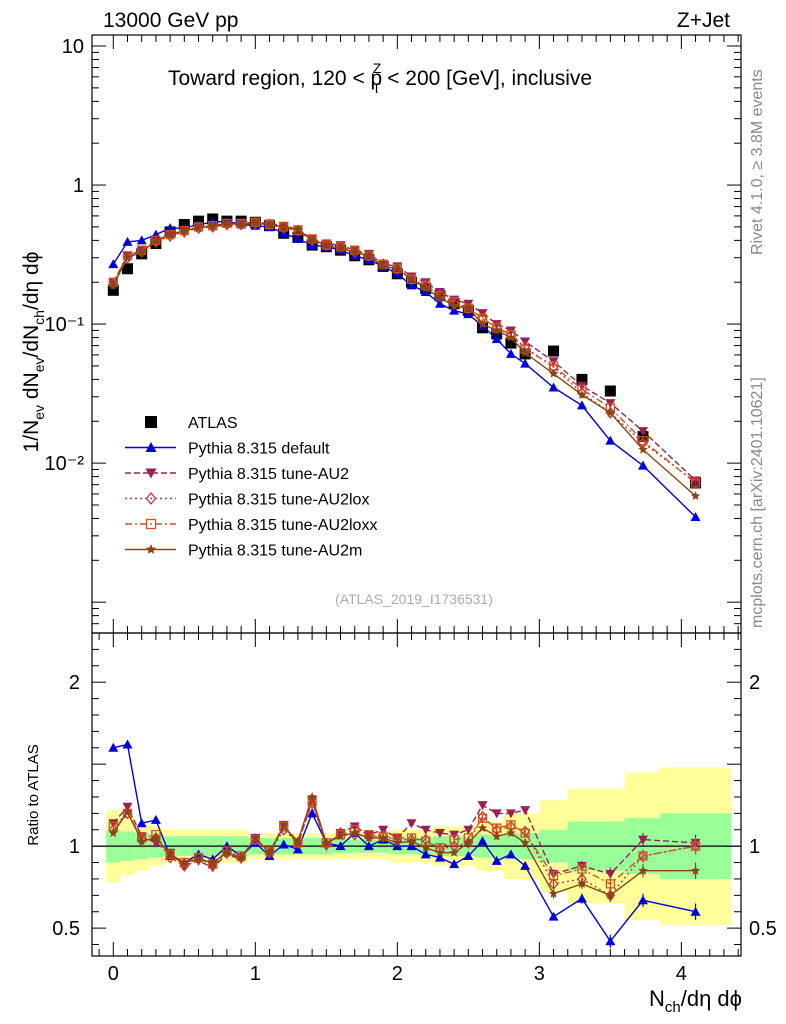 The height and width of the screenshot is (1024, 786). What do you see at coordinates (113, 974) in the screenshot?
I see `x-tick-label: 0` at bounding box center [113, 974].